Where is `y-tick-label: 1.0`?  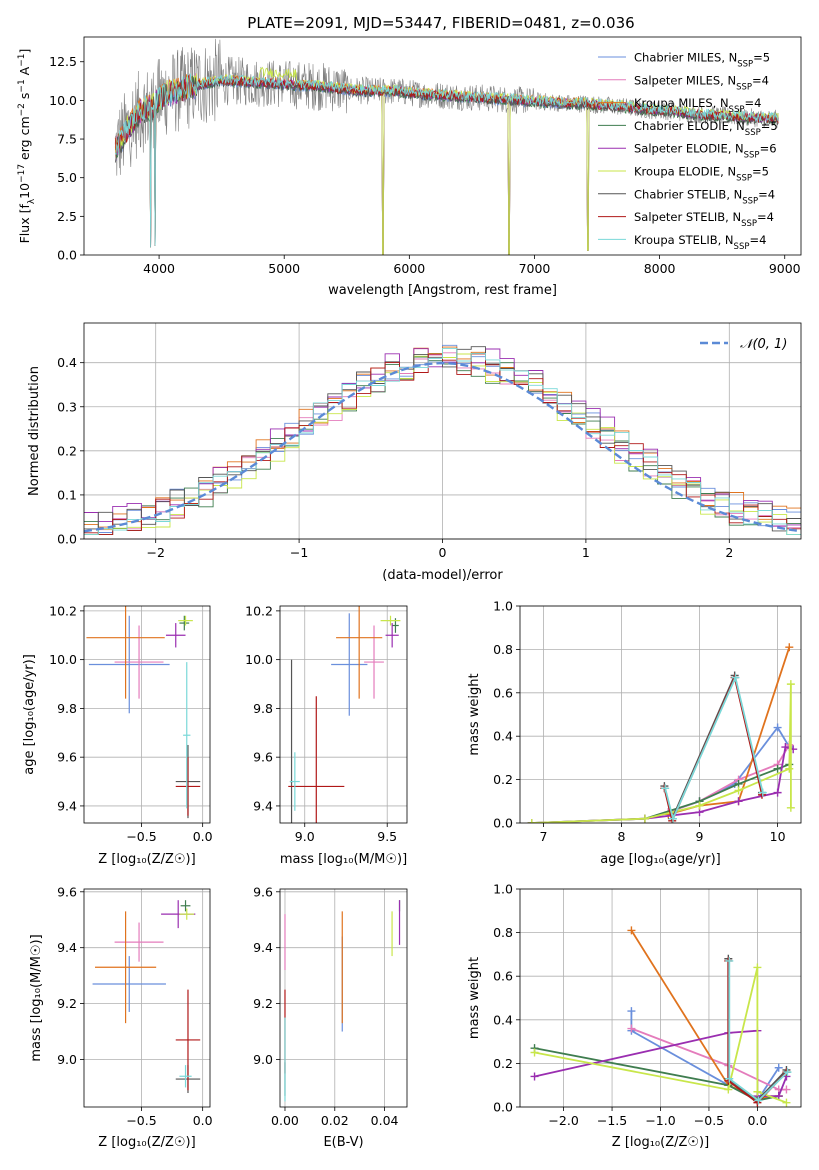
y-tick-label: 1.0 is located at coordinates (503, 889).